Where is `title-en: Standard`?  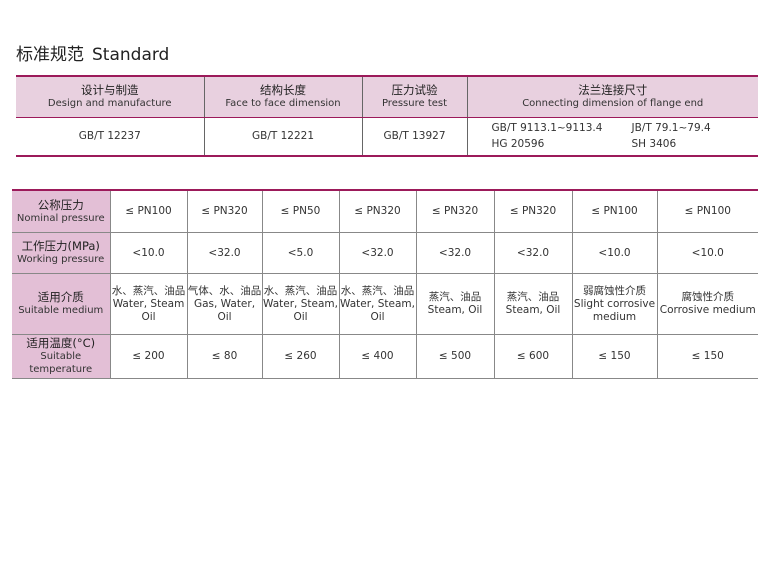 title-en: Standard is located at coordinates (131, 55).